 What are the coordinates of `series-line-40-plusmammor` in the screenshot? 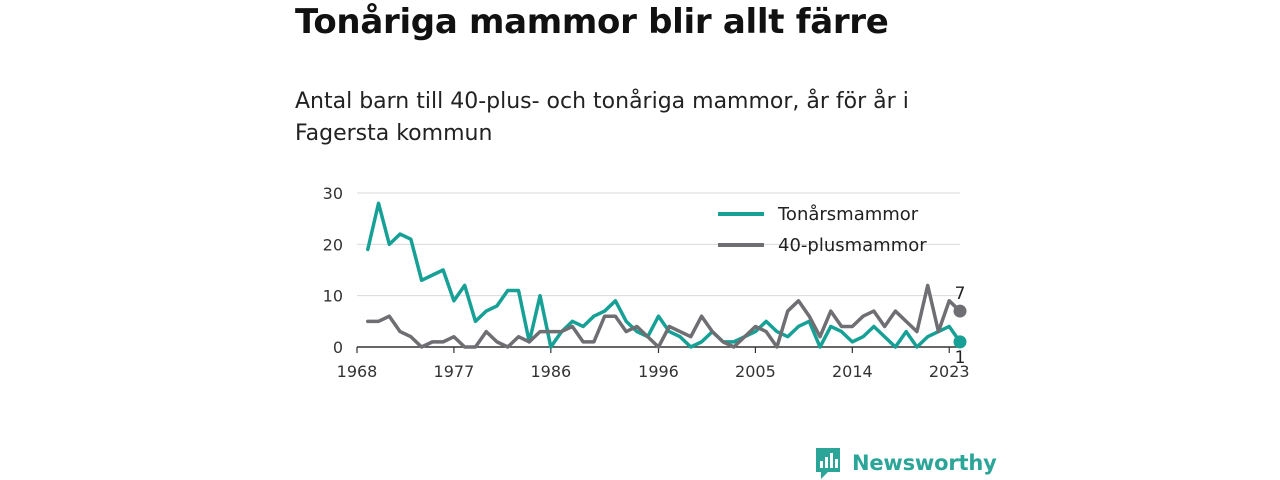 It's located at (664, 316).